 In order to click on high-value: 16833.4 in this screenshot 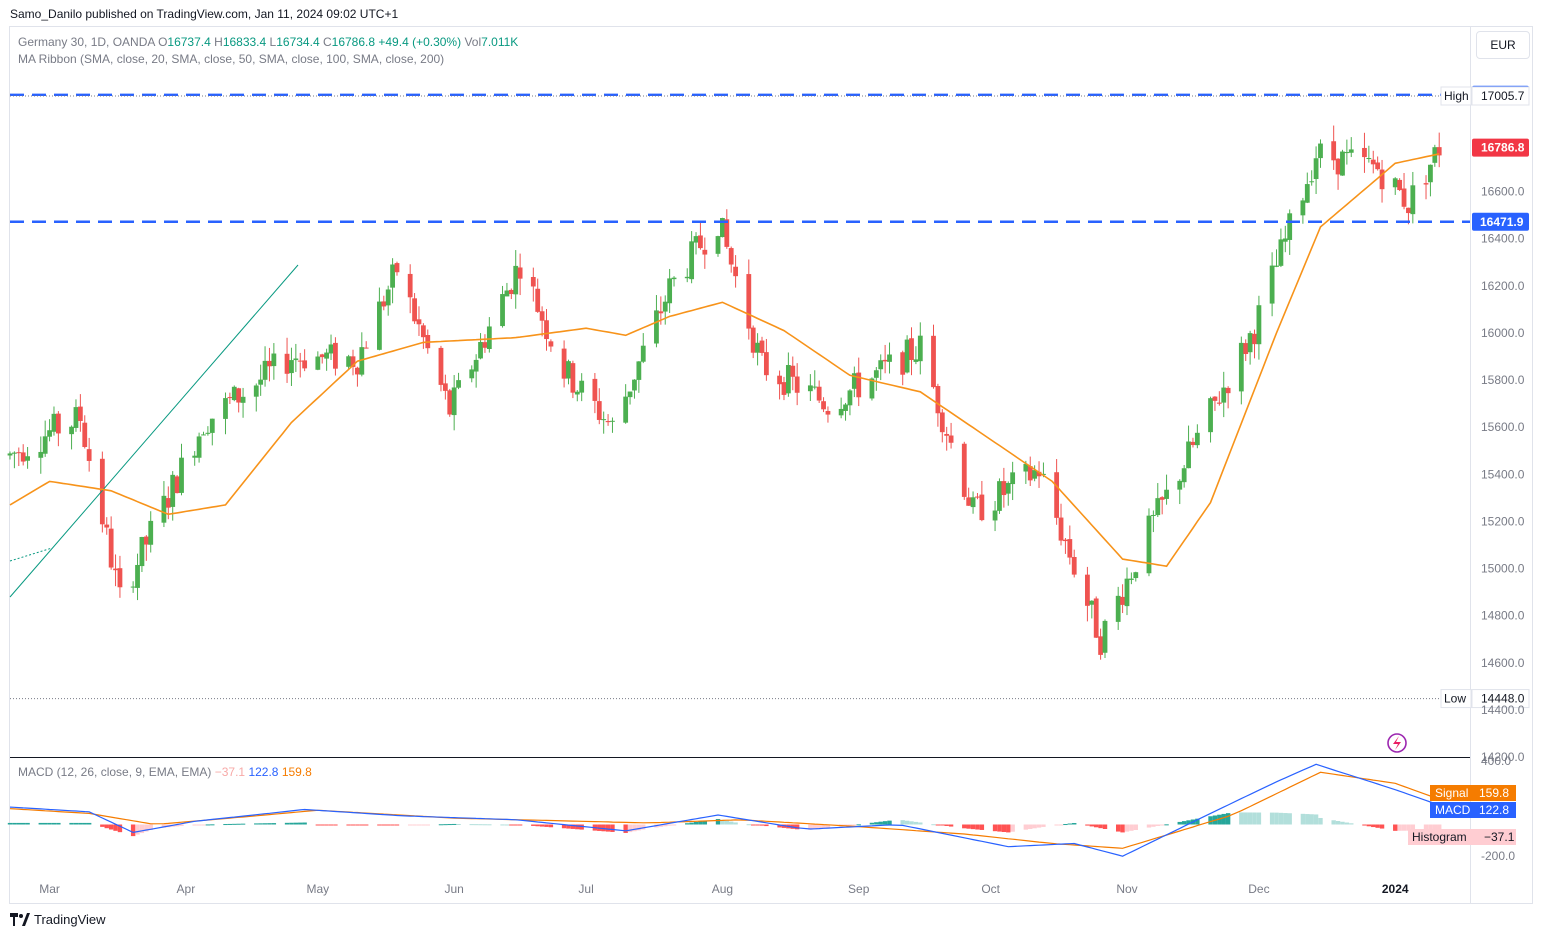, I will do `click(244, 42)`.